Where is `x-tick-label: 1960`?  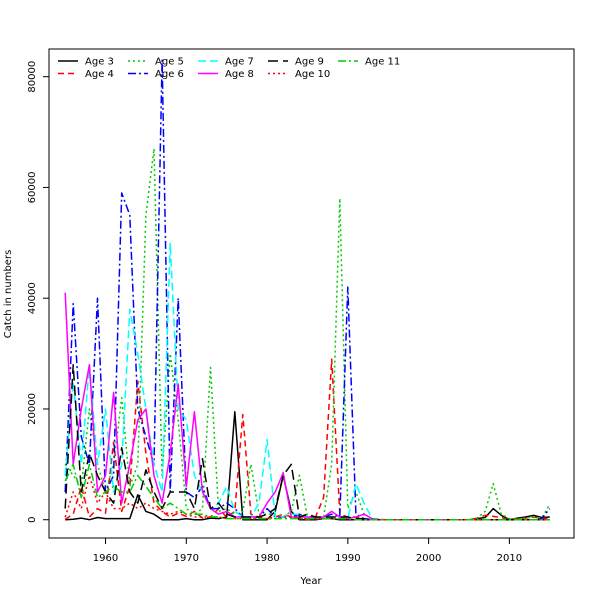 x-tick-label: 1960 is located at coordinates (105, 558).